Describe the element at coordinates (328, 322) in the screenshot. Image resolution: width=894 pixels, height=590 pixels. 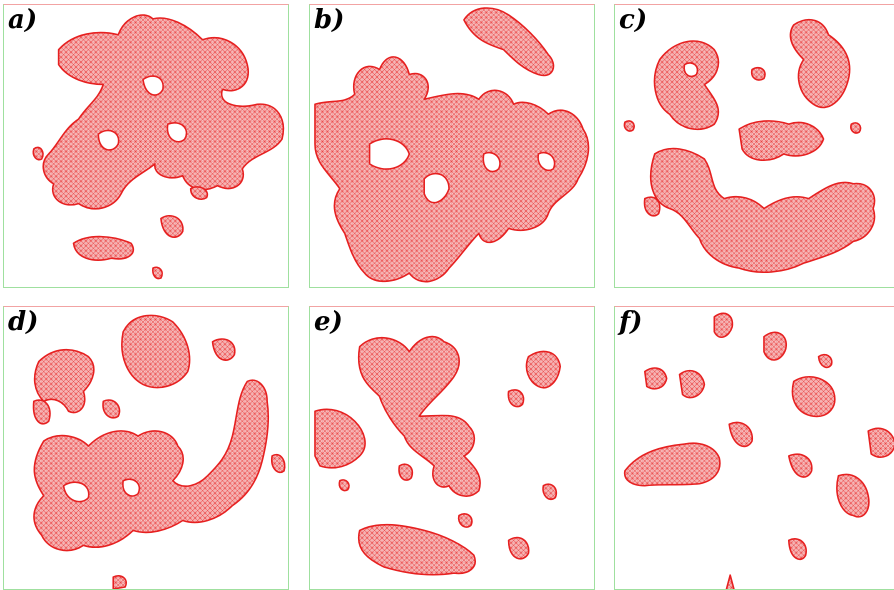
I see `panel-label: e)` at that location.